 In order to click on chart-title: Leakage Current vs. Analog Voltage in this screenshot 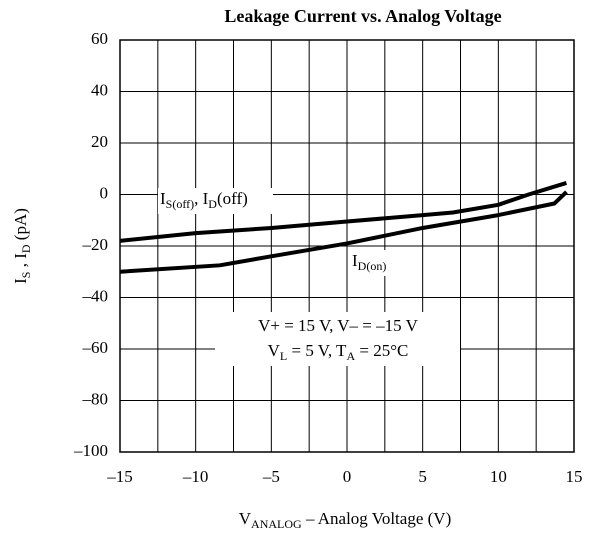, I will do `click(362, 16)`.